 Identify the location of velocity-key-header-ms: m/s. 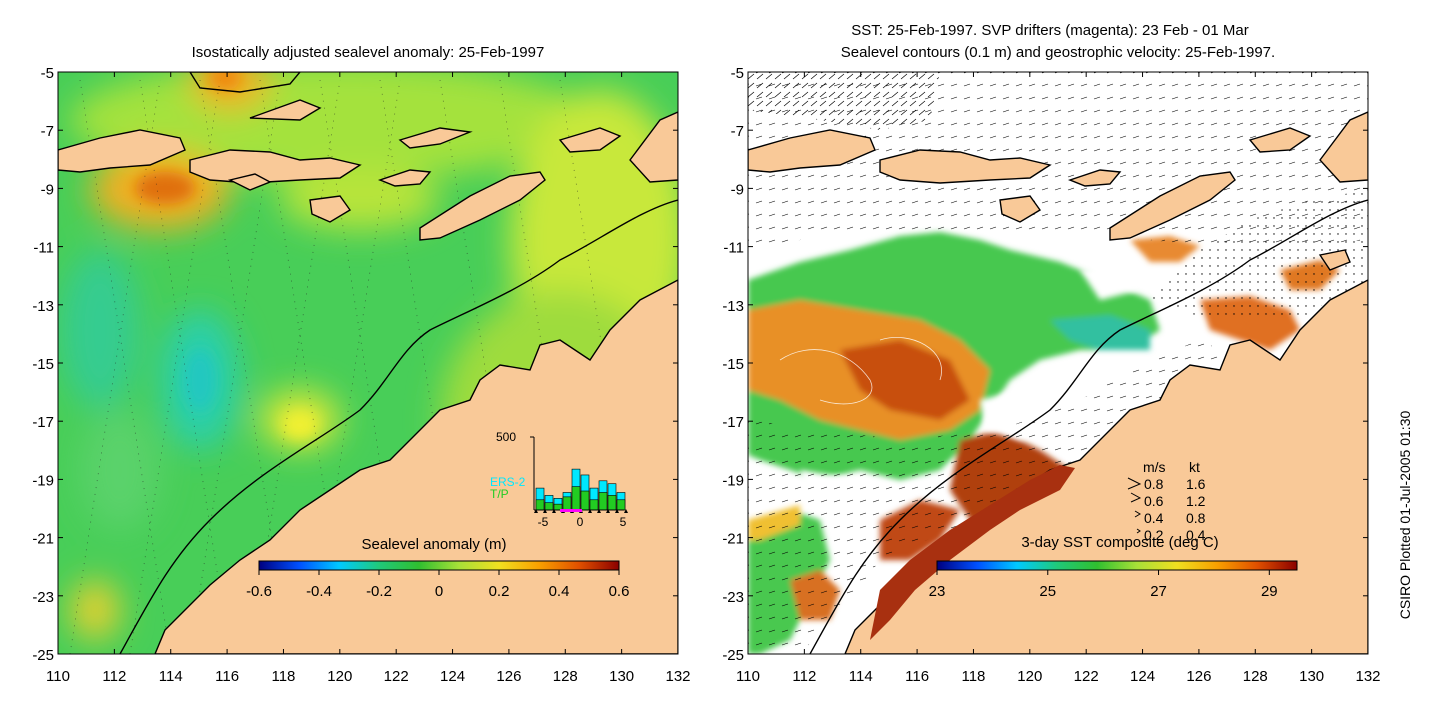
(1154, 467).